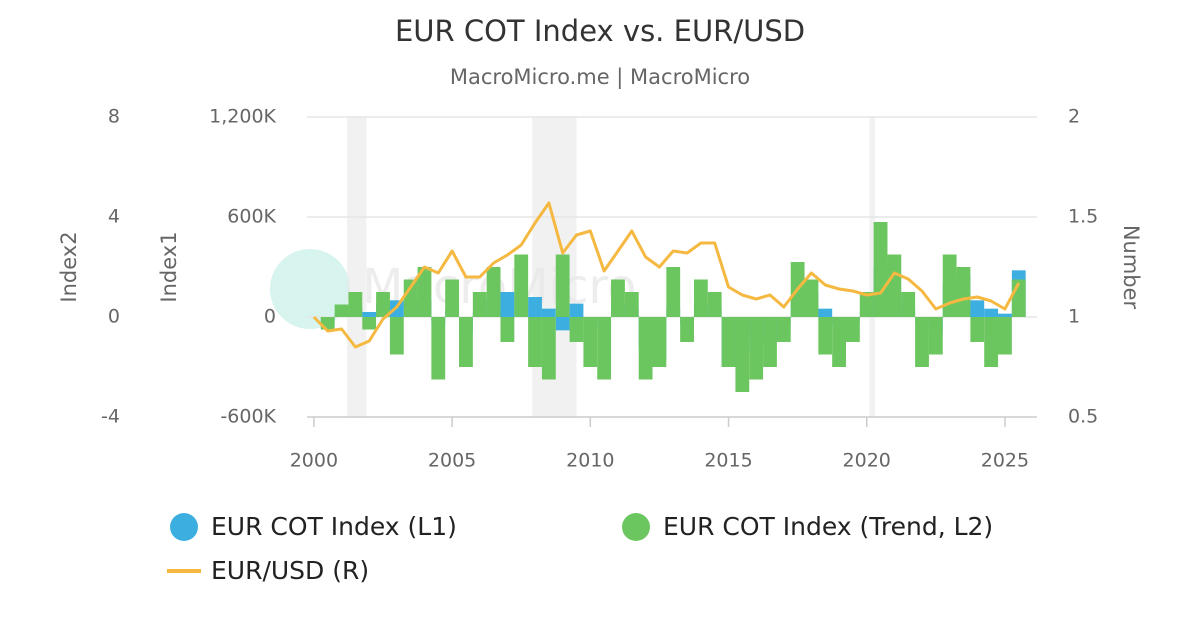 This screenshot has width=1200, height=630. What do you see at coordinates (1074, 117) in the screenshot?
I see `y2-tick-label: 2` at bounding box center [1074, 117].